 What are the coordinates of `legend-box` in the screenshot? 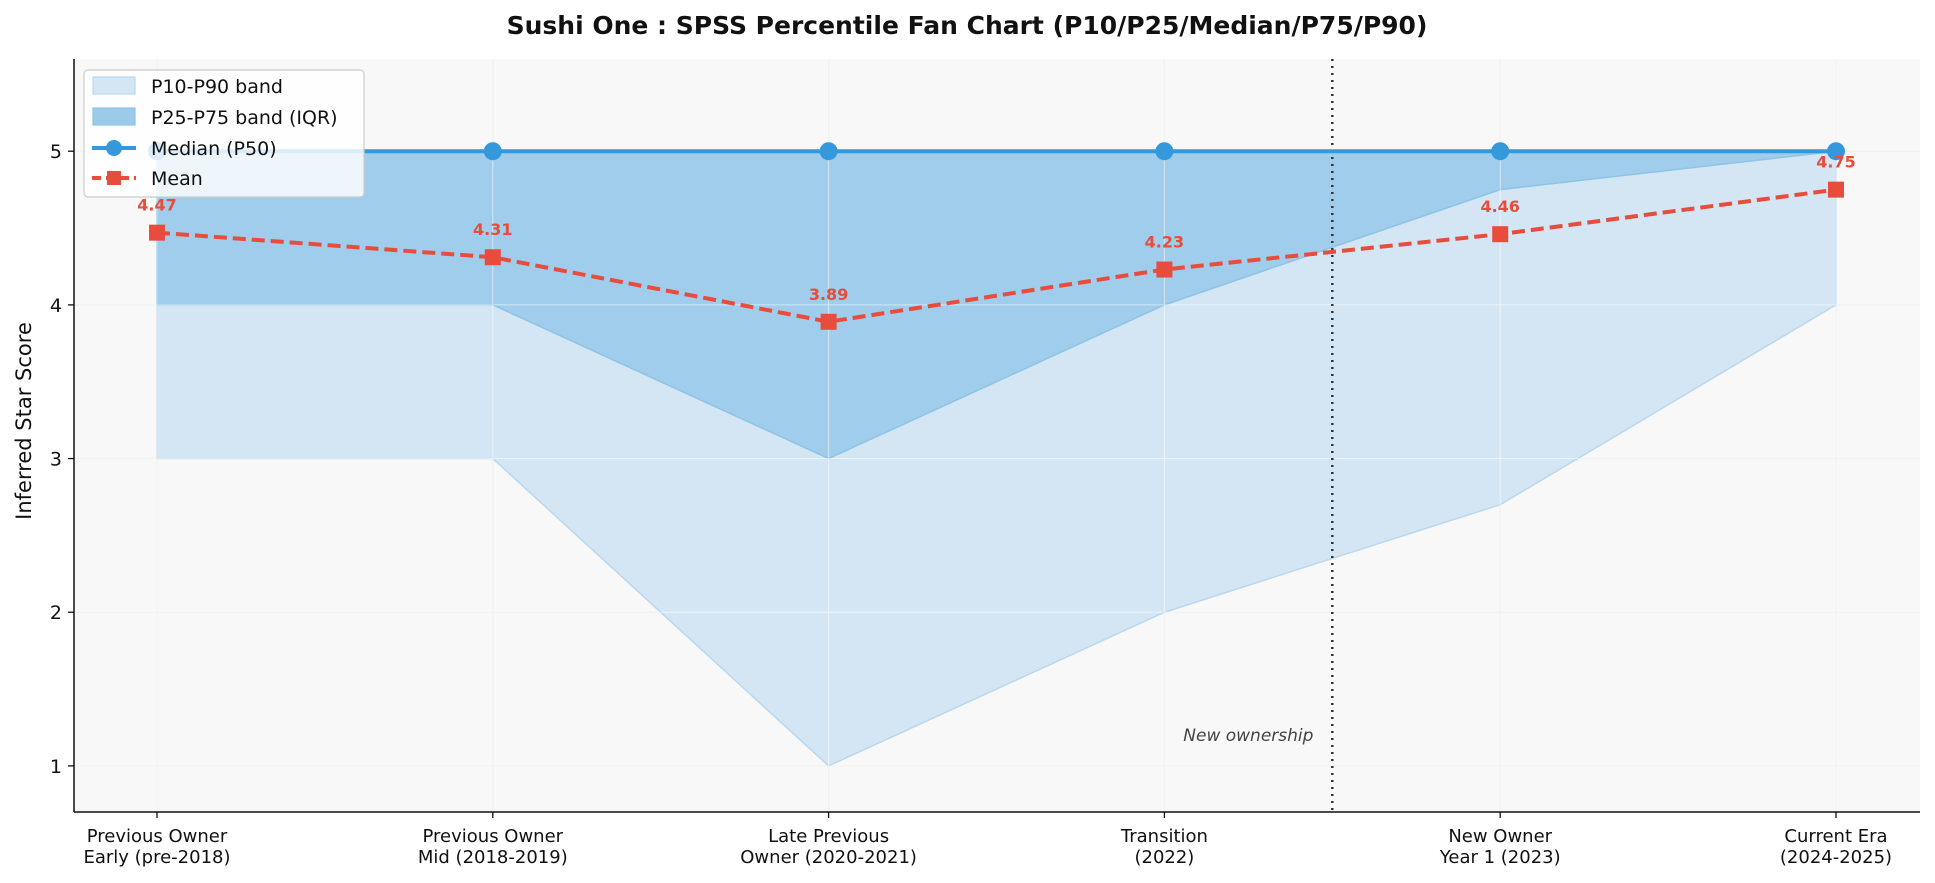 It's located at (224, 133).